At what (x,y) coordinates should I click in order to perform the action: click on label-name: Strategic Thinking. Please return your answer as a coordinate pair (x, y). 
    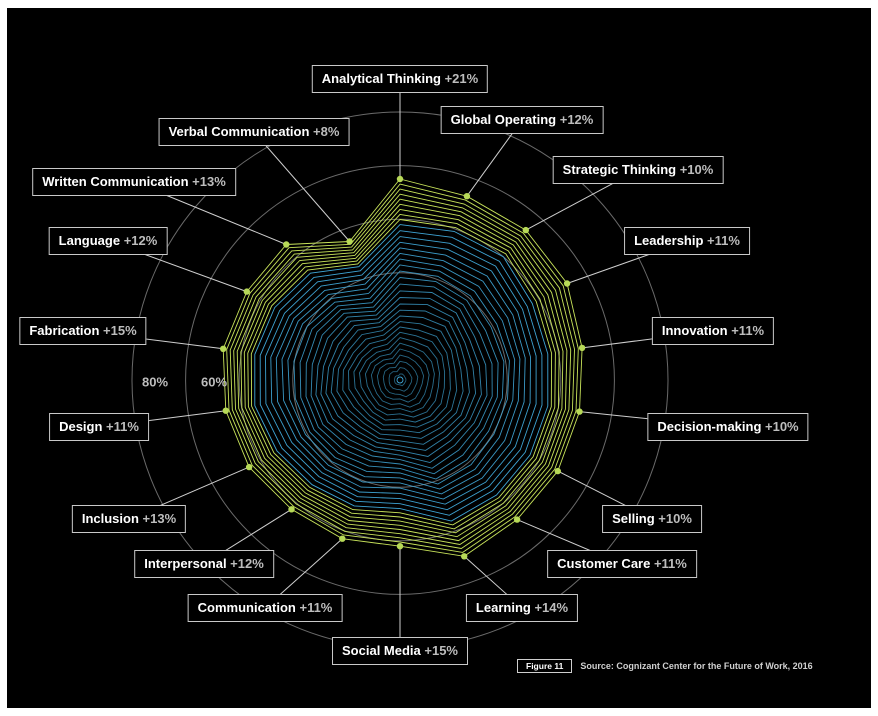
    Looking at the image, I should click on (619, 169).